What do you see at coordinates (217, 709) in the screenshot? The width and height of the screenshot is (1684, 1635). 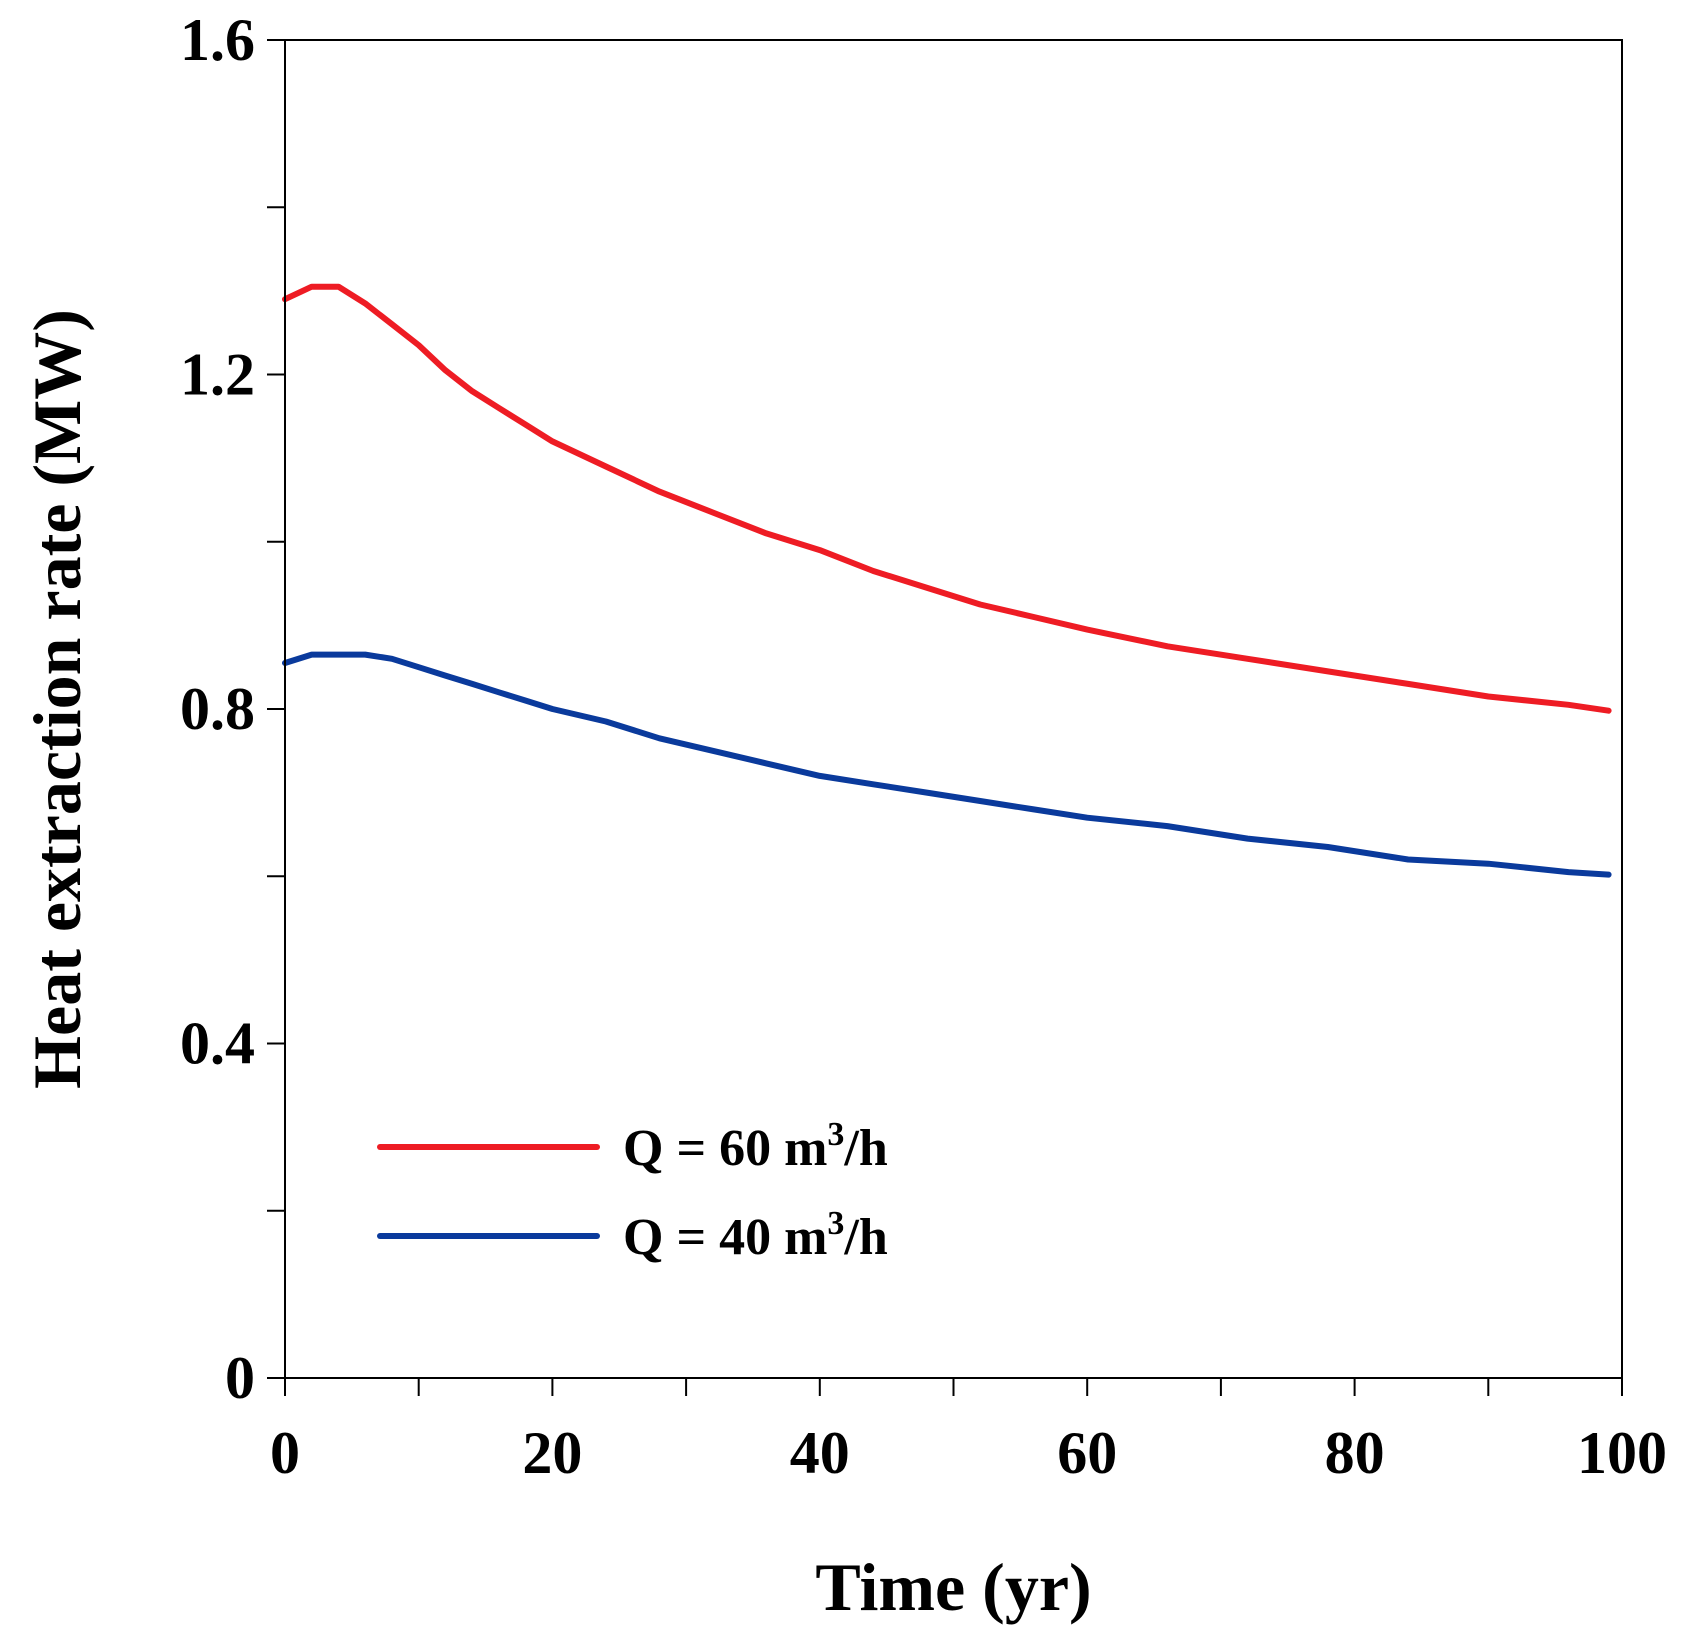 I see `y-tick-label: 0.8` at bounding box center [217, 709].